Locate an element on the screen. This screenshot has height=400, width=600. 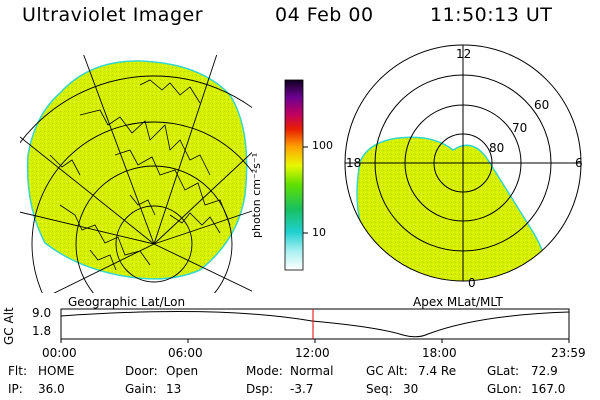
mlt-label-18: 18 is located at coordinates (354, 163).